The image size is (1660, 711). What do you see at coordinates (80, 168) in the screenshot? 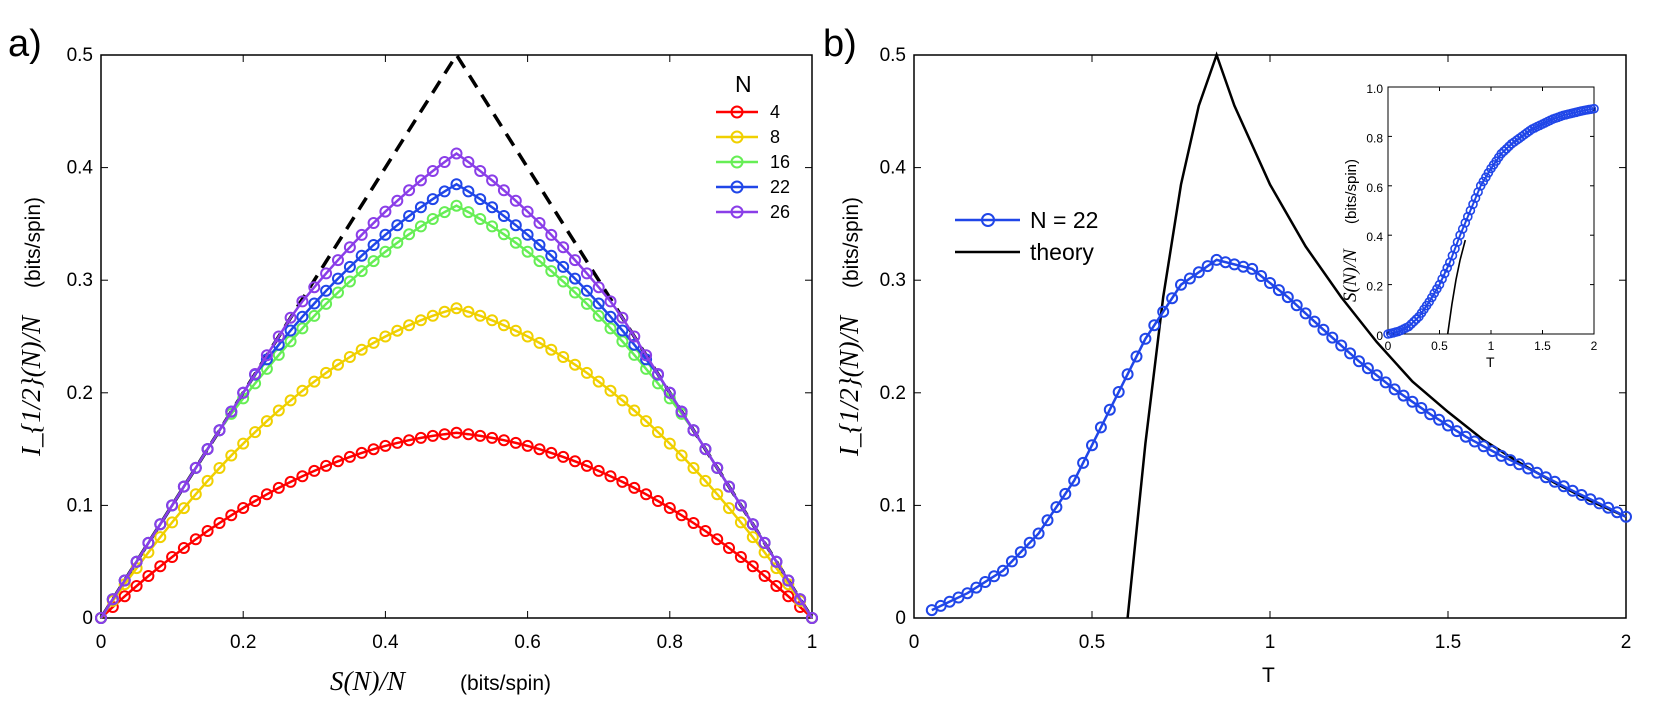
I see `panel-a-ytick-label: 0.4` at bounding box center [80, 168].